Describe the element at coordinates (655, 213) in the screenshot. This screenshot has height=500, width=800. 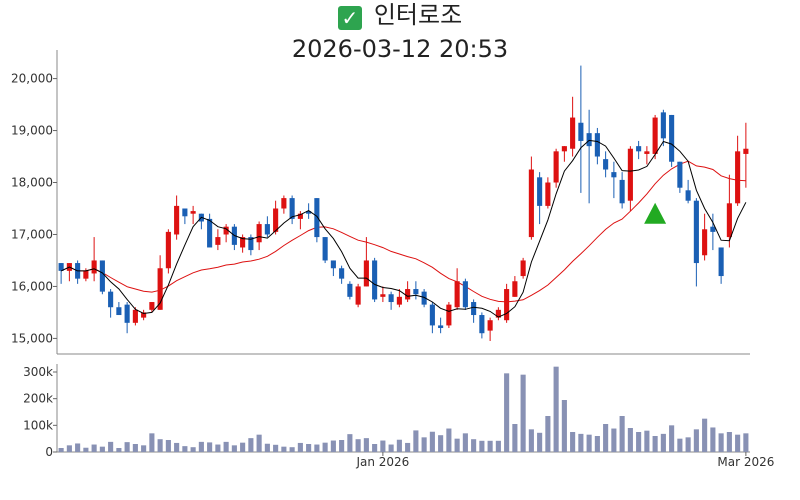
I see `signal-triangle-marker` at that location.